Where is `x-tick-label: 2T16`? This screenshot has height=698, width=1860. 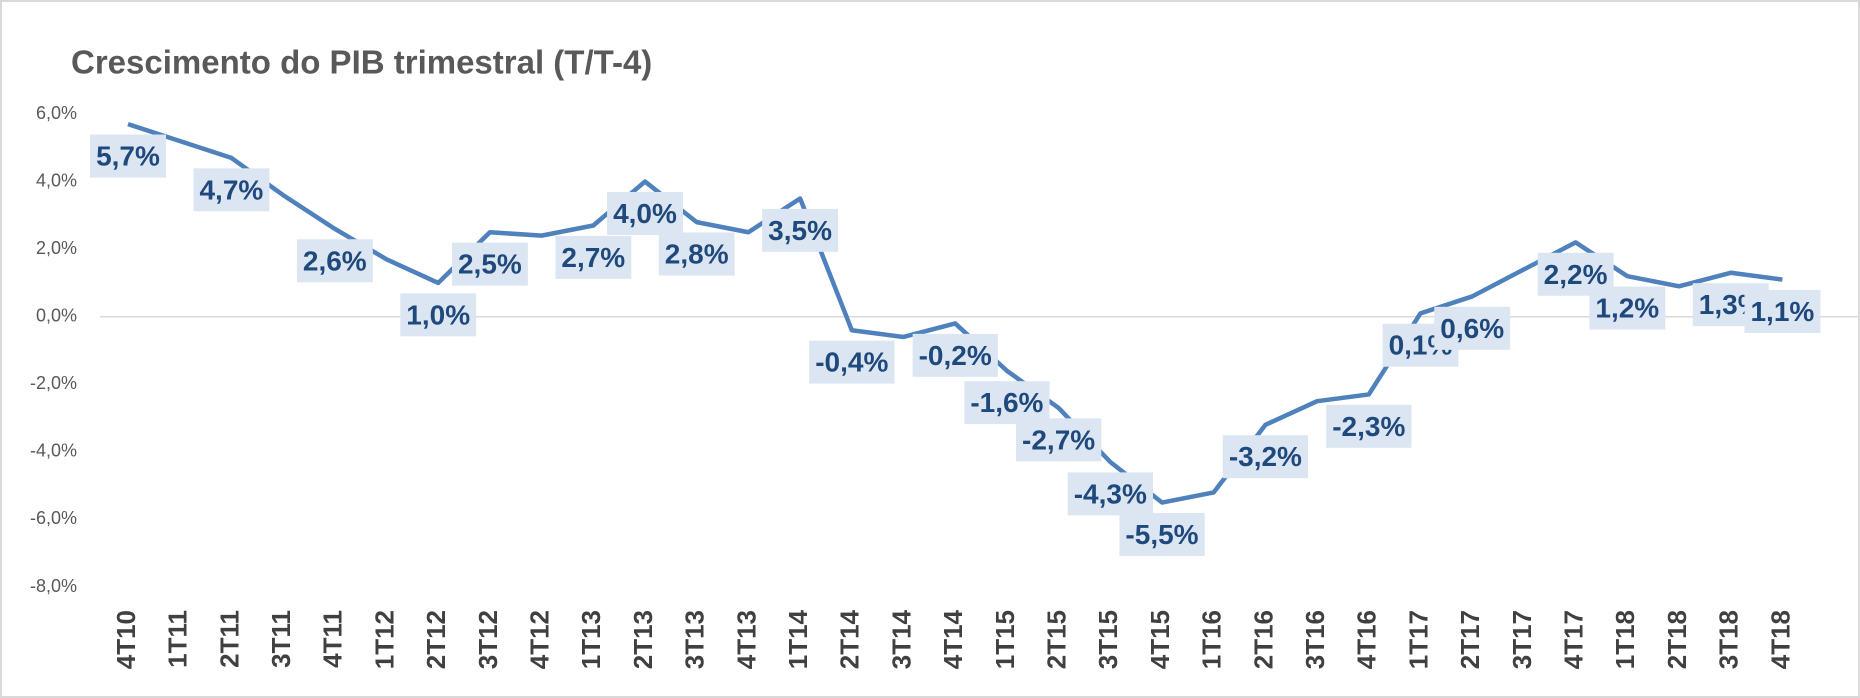
x-tick-label: 2T16 is located at coordinates (1263, 639).